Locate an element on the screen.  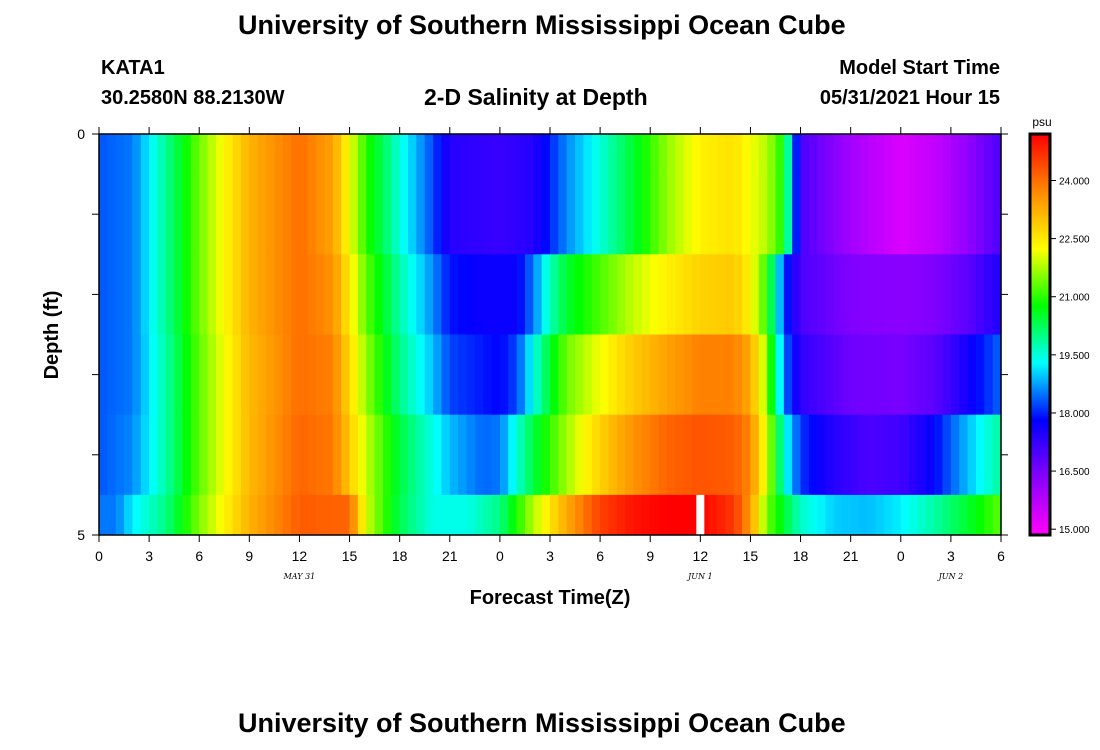
colorbar-unit: psu is located at coordinates (1041, 122).